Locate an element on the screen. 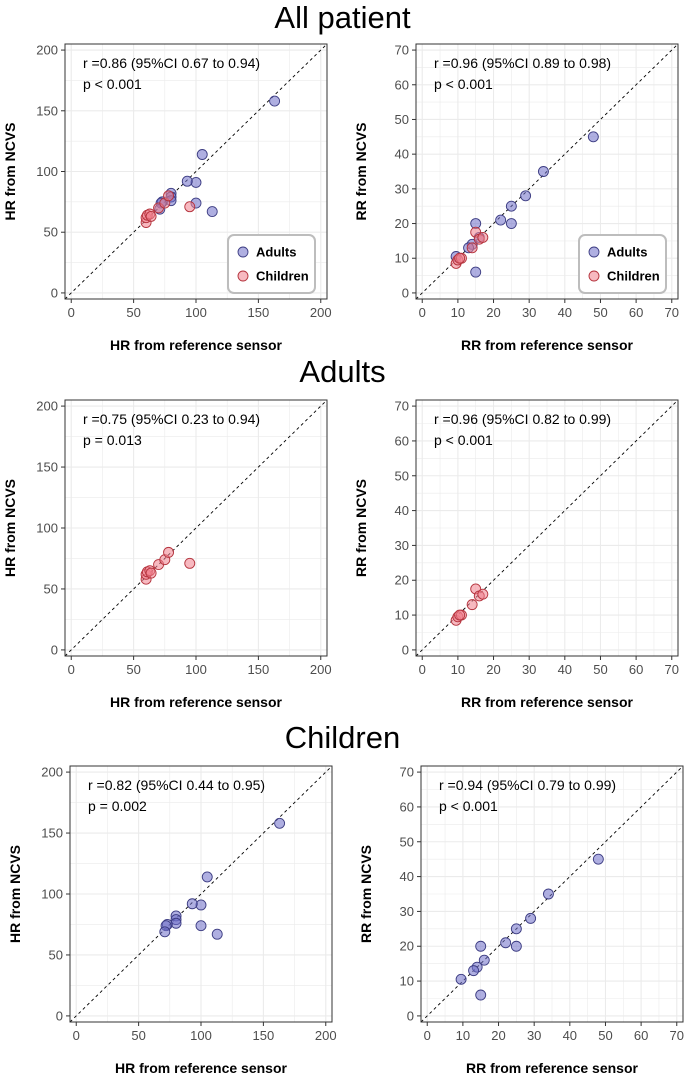  correlation-annotation: r =0.75 (95%CI 0.23 to 0.94) is located at coordinates (171, 419).